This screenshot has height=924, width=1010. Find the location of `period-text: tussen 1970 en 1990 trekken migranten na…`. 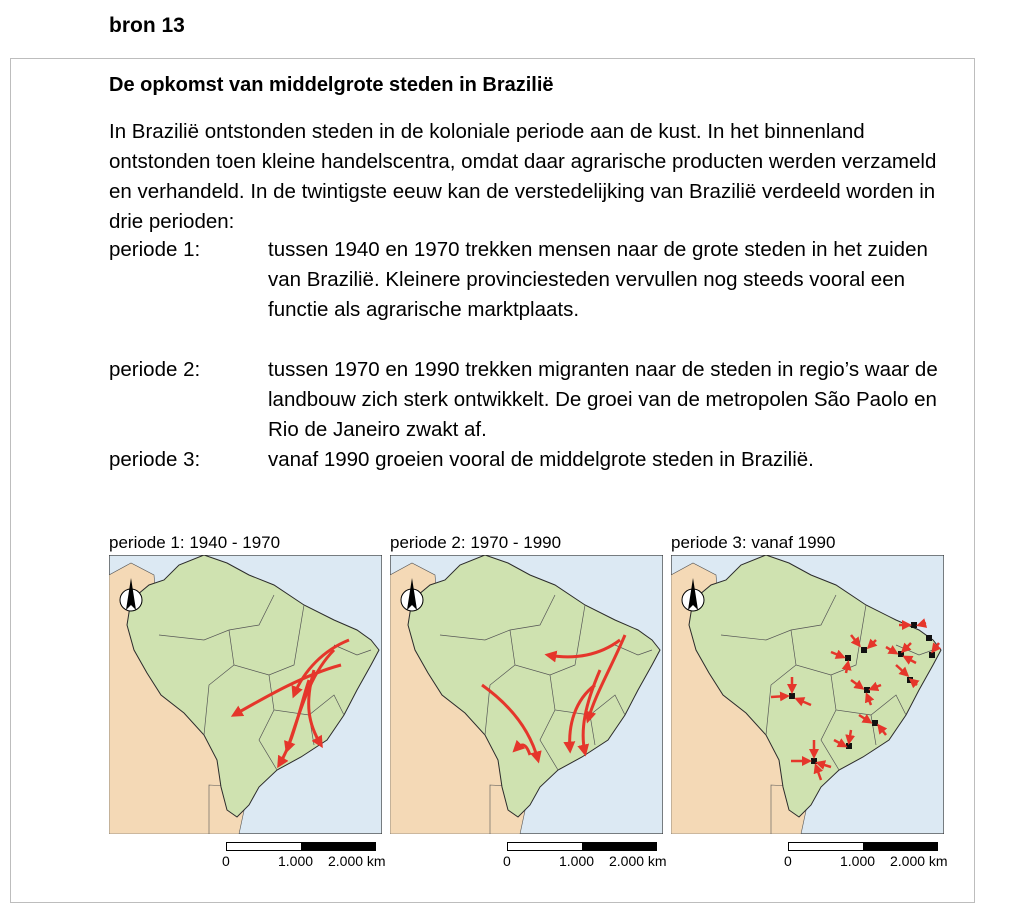

period-text: tussen 1970 en 1990 trekken migranten na… is located at coordinates (603, 399).